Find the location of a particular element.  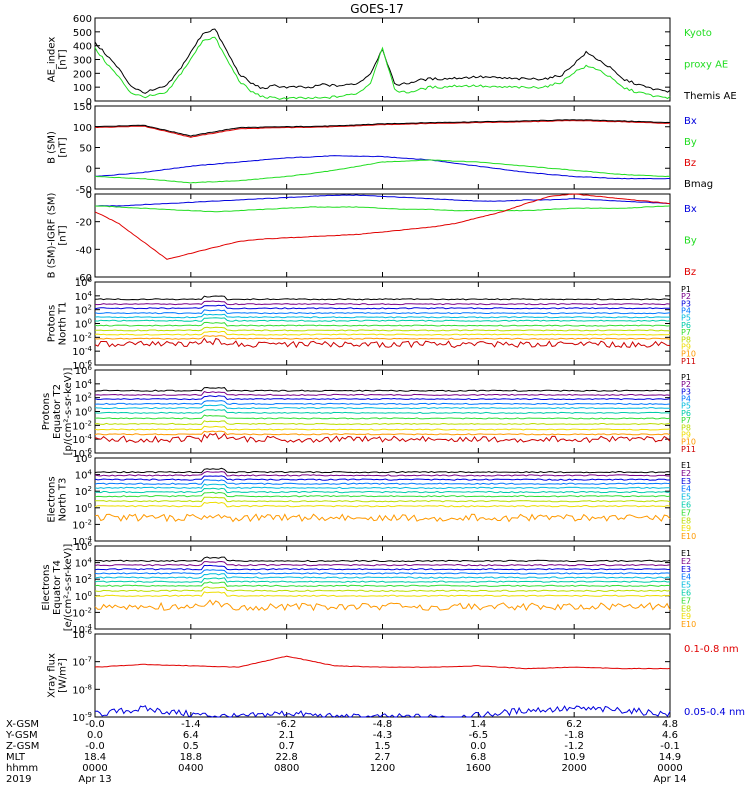

date-end: Apr 14 is located at coordinates (669, 779).